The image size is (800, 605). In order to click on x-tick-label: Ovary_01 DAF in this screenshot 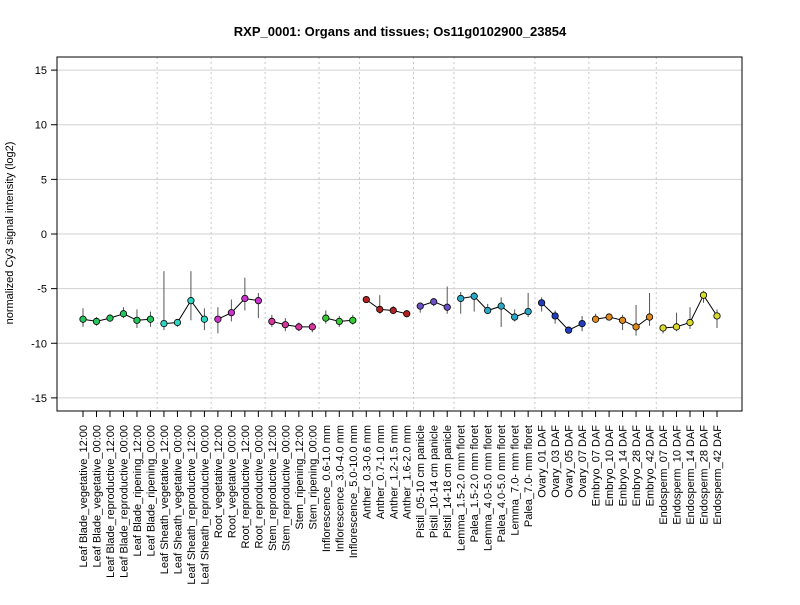, I will do `click(543, 461)`.